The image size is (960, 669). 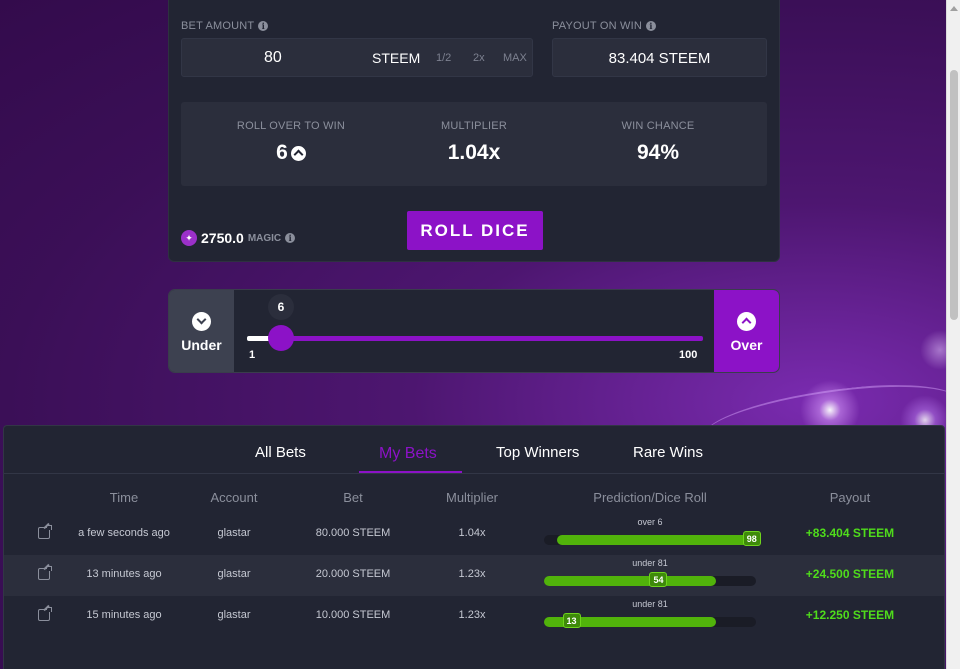 What do you see at coordinates (652, 534) in the screenshot?
I see `prediction-bar: over 6 98` at bounding box center [652, 534].